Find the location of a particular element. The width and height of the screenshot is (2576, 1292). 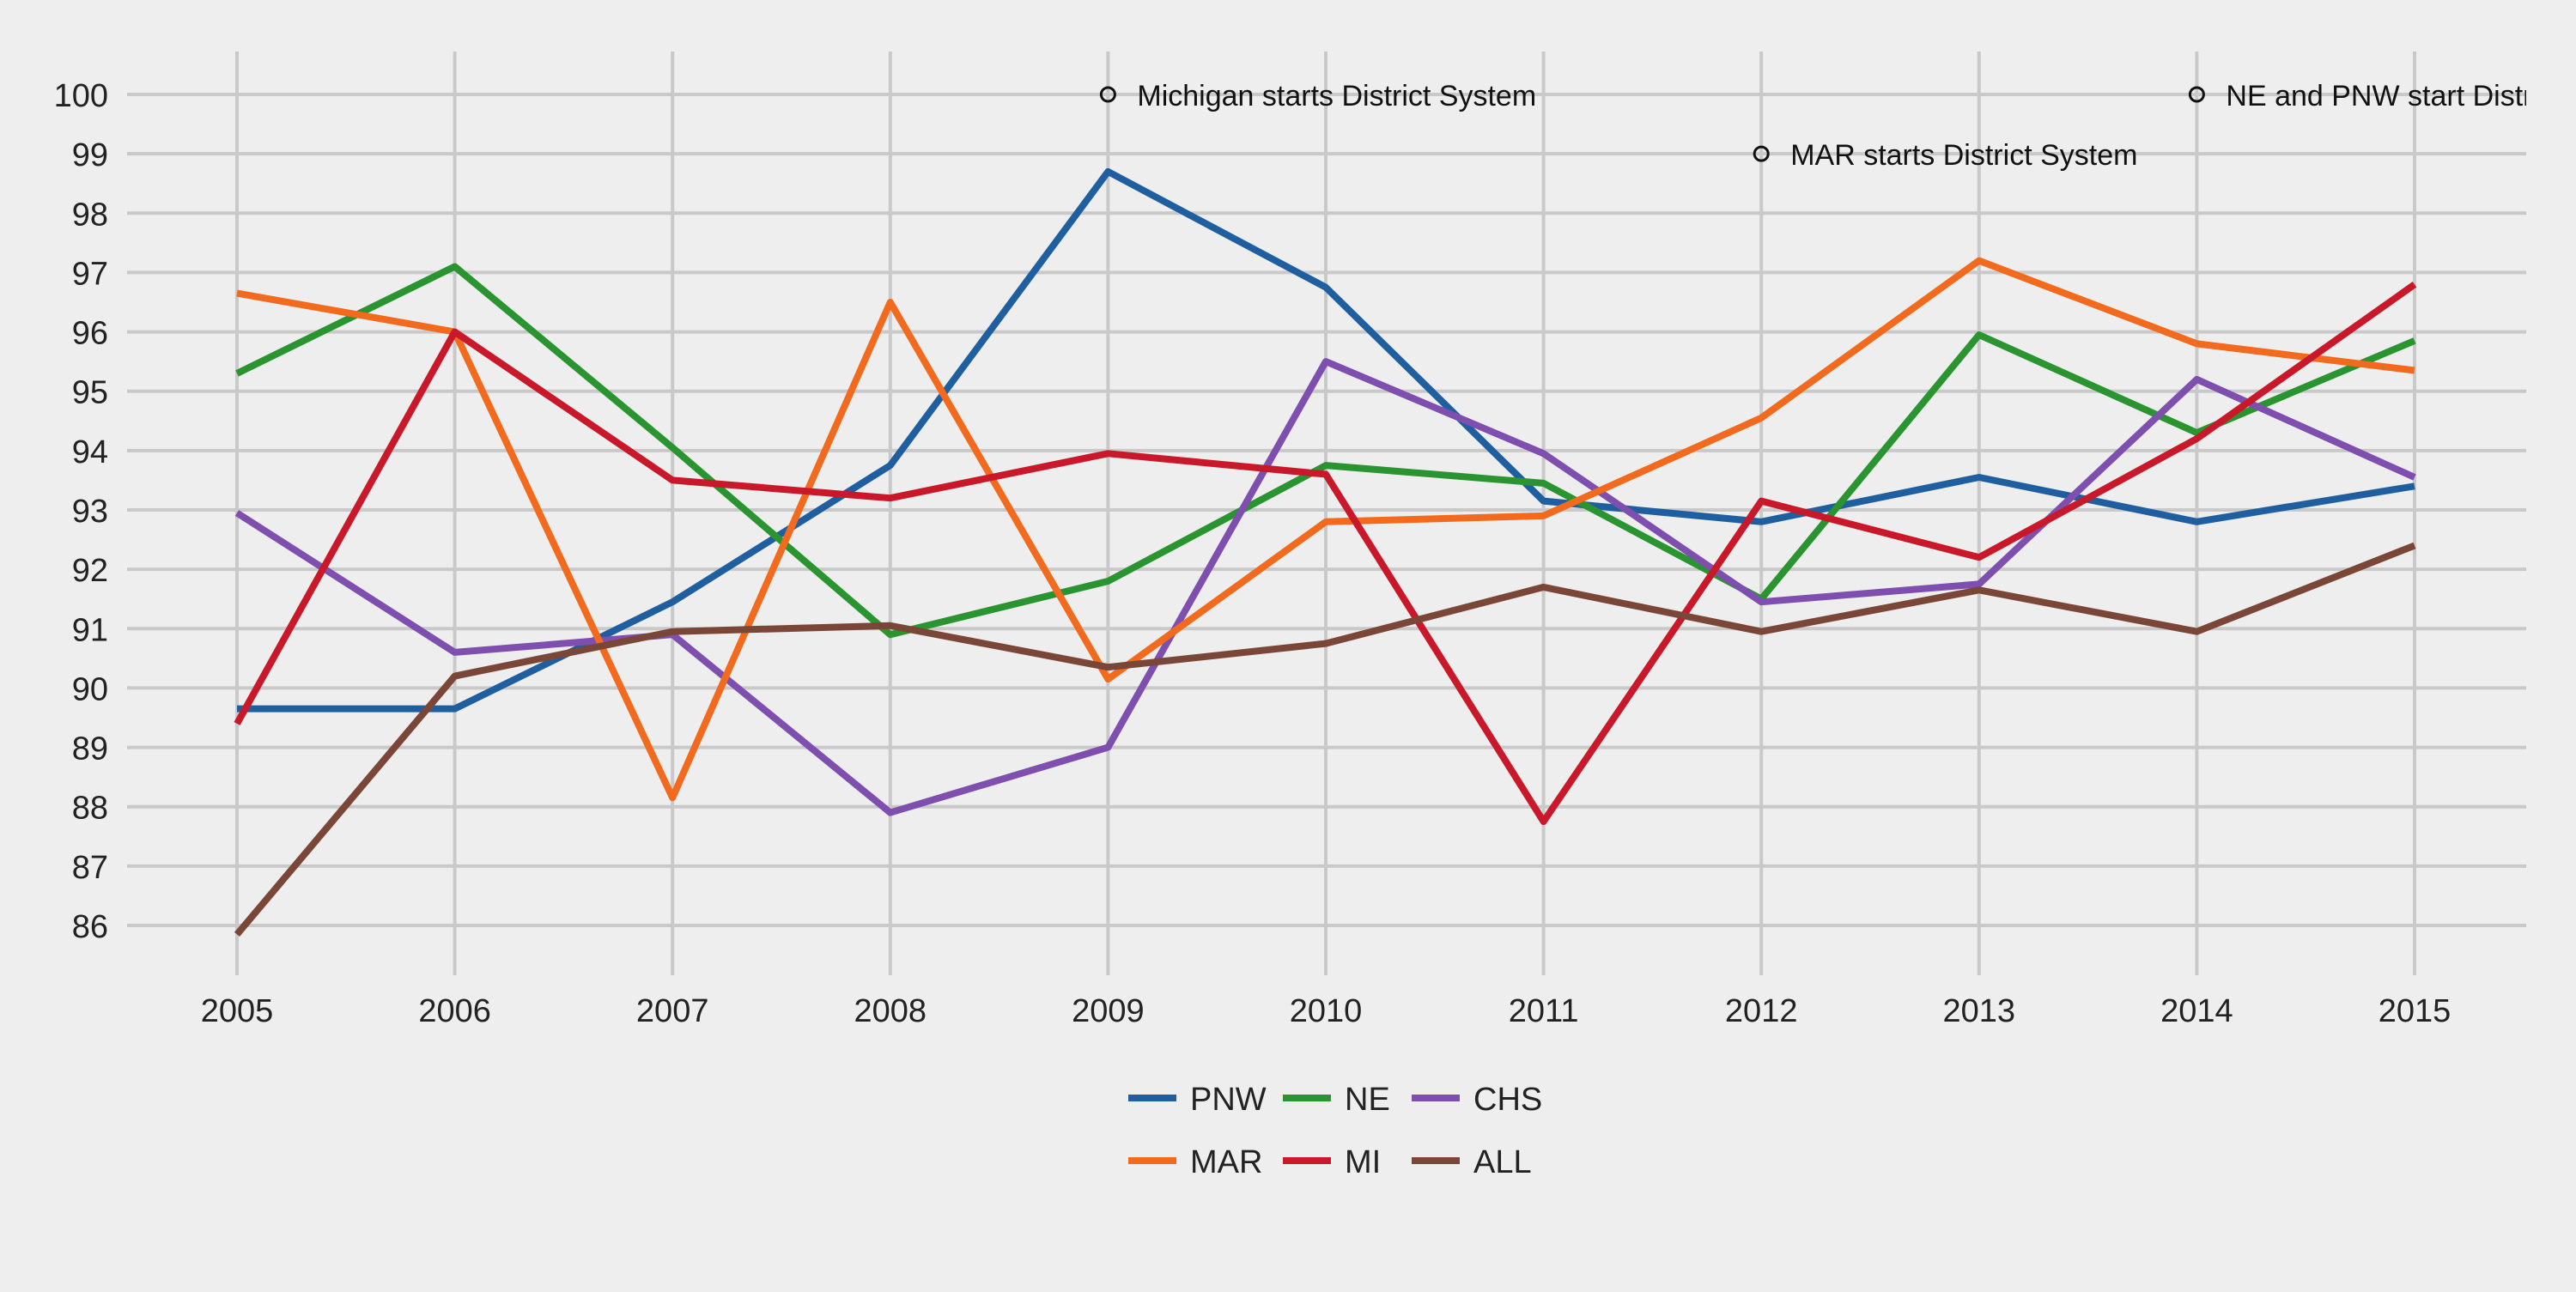

x-tick-label: 2012 is located at coordinates (1762, 1011).